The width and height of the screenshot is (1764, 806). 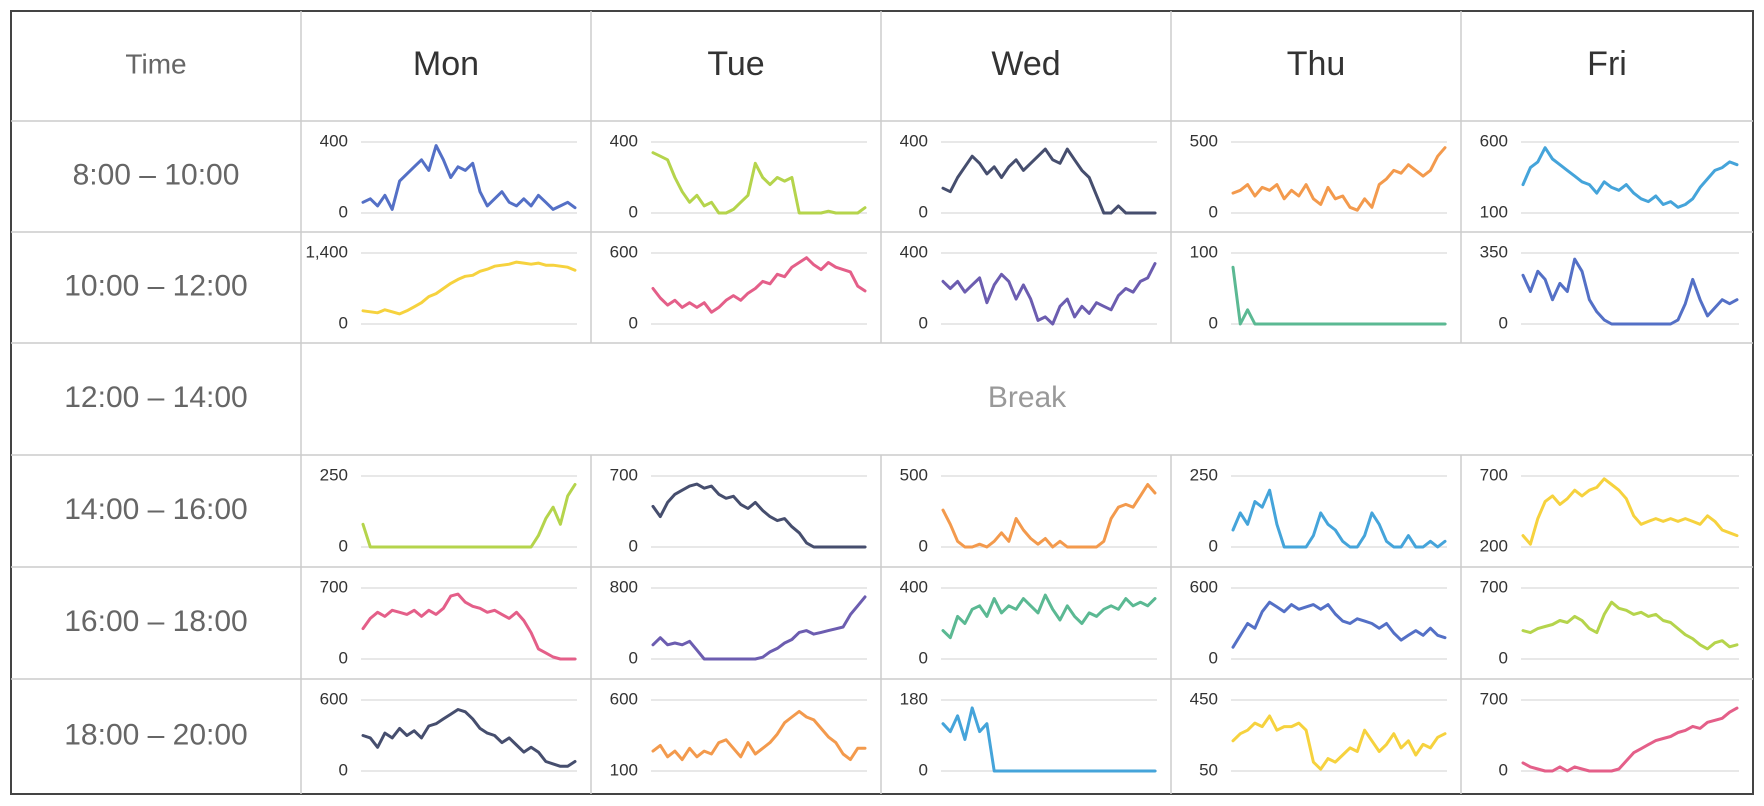 I want to click on header-day-thu: Thu, so click(x=1316, y=64).